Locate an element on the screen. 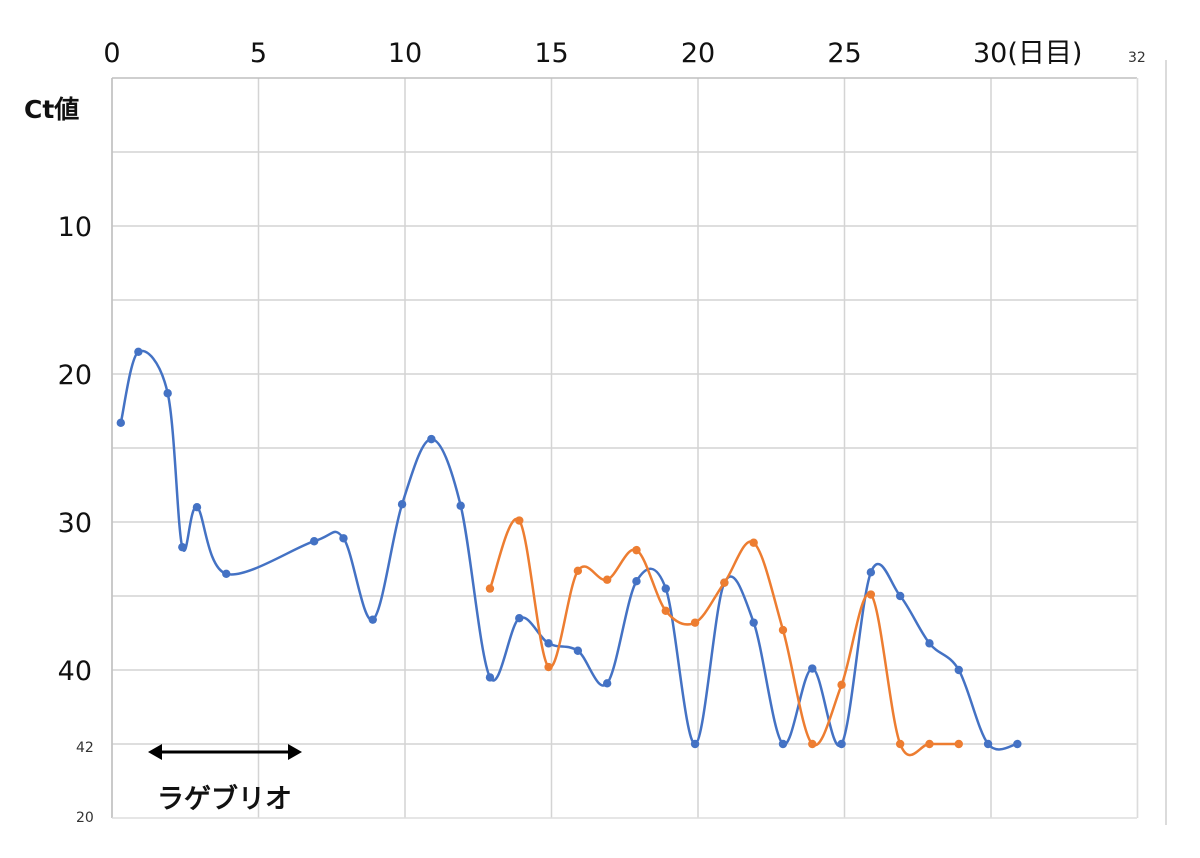 This screenshot has width=1200, height=858. edge-label-bottom-left-1: 42 is located at coordinates (85, 748).